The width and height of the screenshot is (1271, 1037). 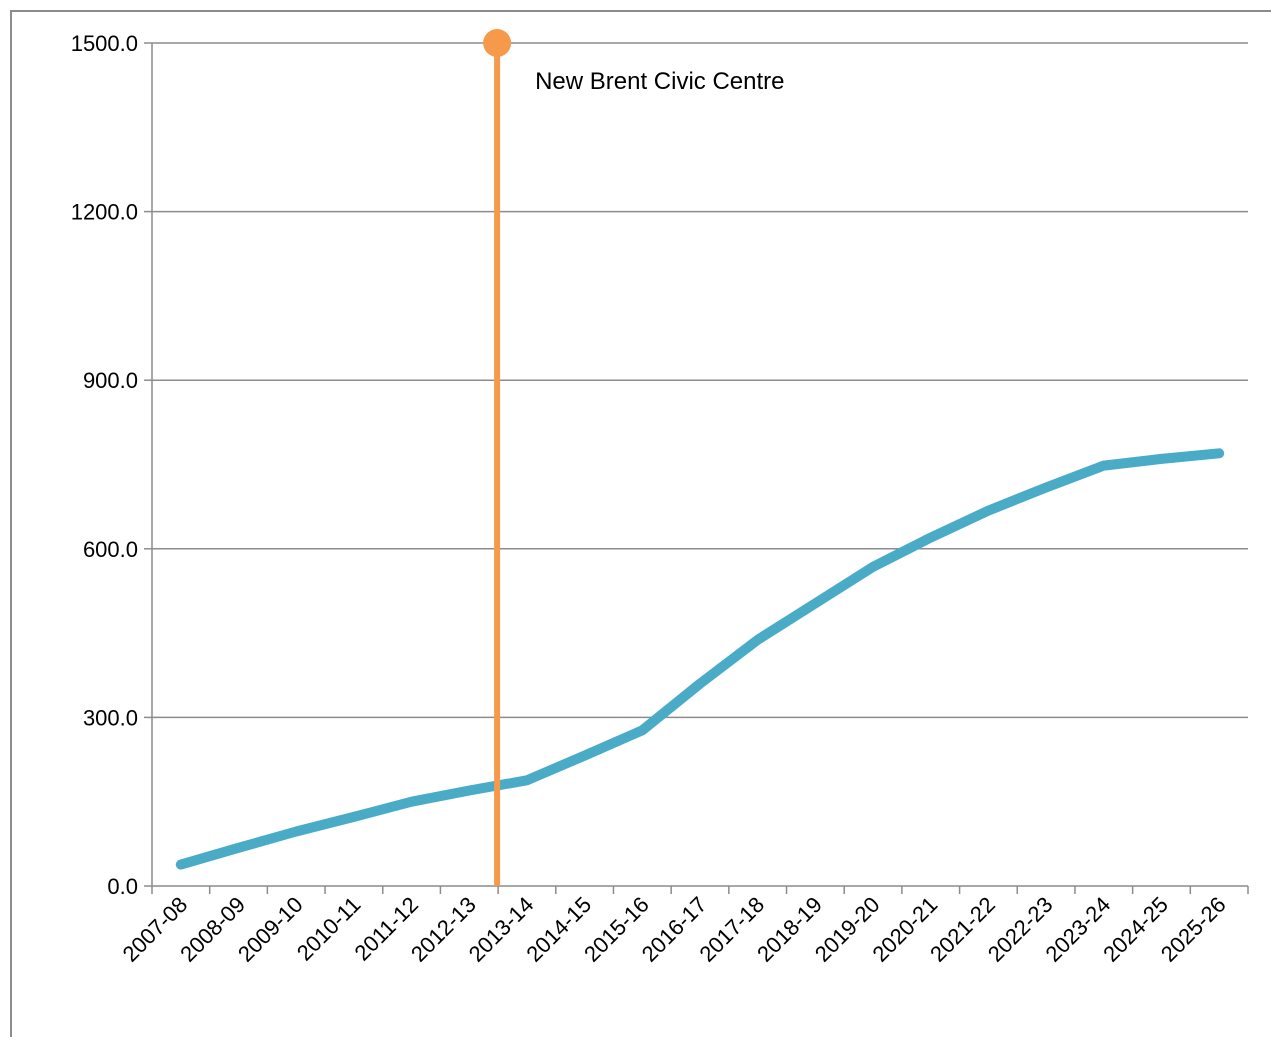 What do you see at coordinates (104, 212) in the screenshot?
I see `y-tick-label: 1200.0` at bounding box center [104, 212].